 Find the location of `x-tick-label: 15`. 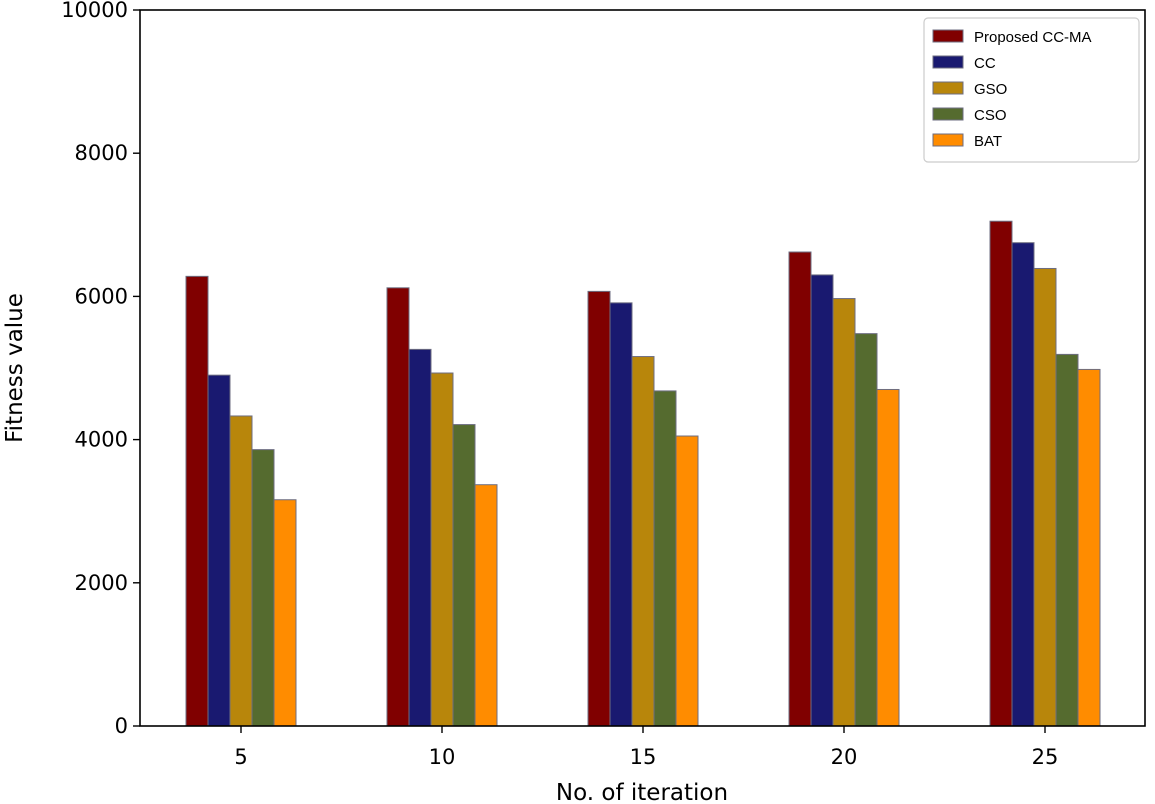

x-tick-label: 15 is located at coordinates (643, 757).